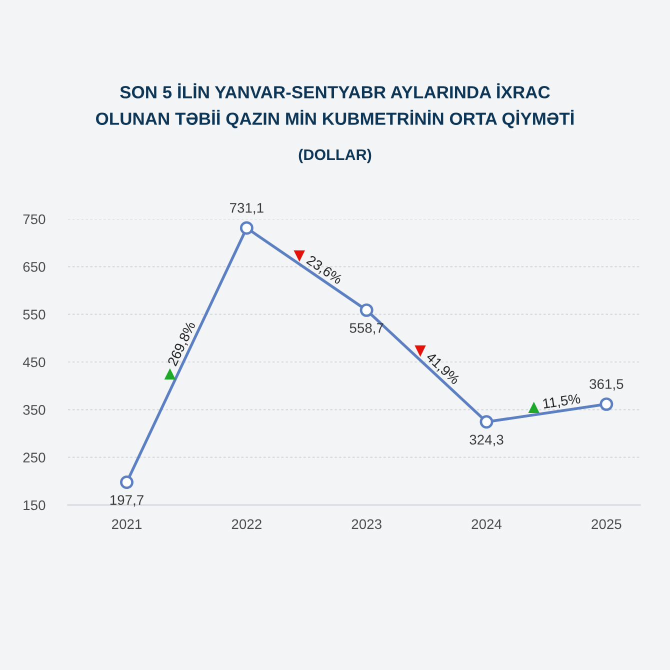  Describe the element at coordinates (607, 385) in the screenshot. I see `data-label: 361,5` at that location.